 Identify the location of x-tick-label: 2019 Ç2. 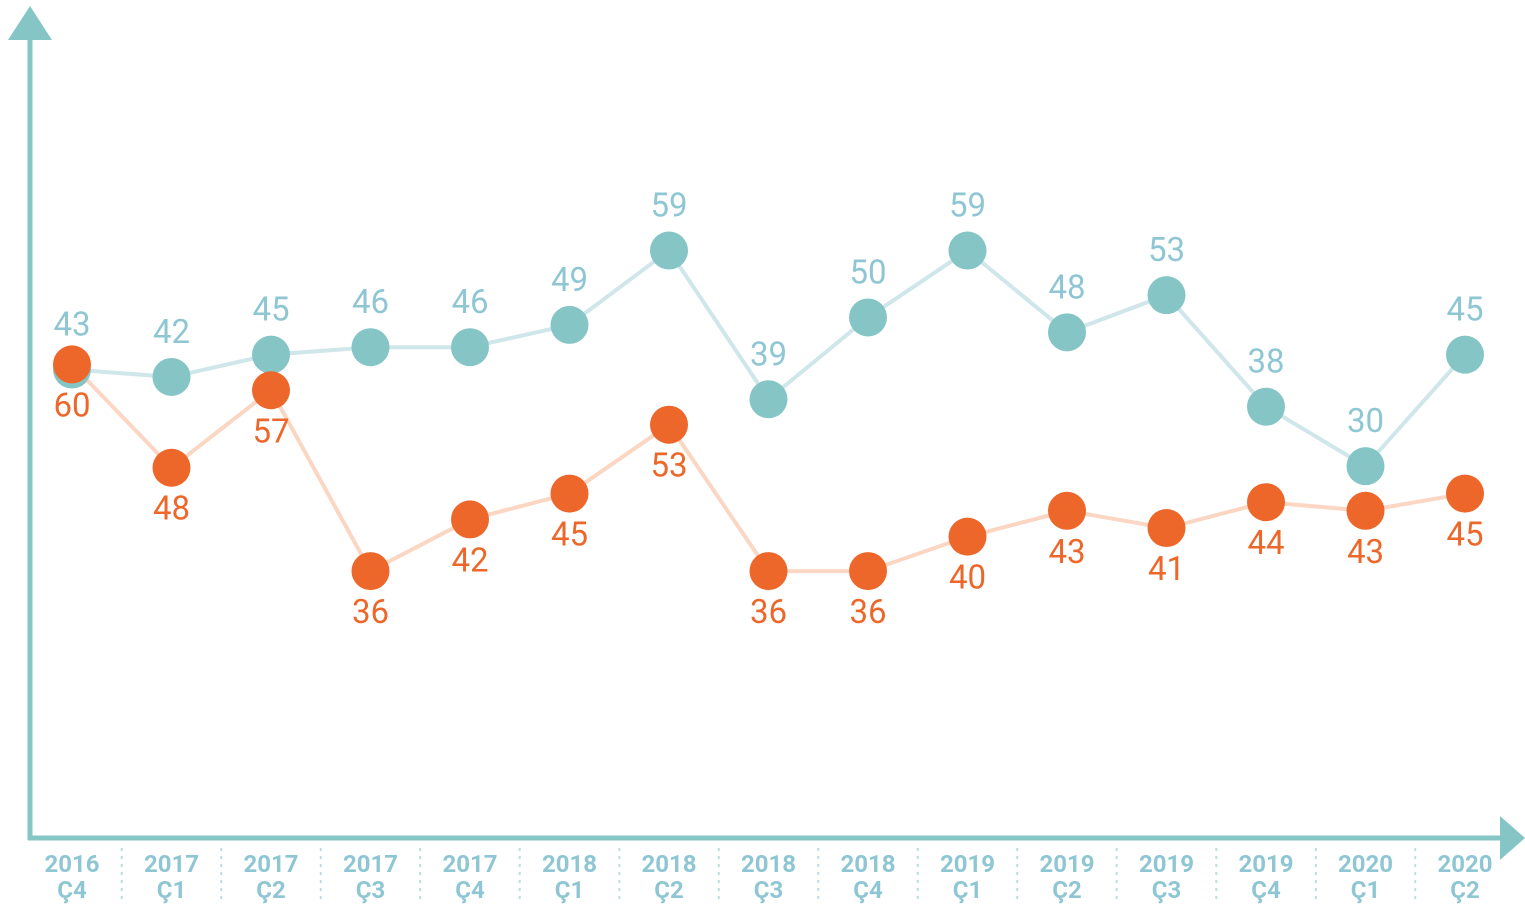
(1066, 877).